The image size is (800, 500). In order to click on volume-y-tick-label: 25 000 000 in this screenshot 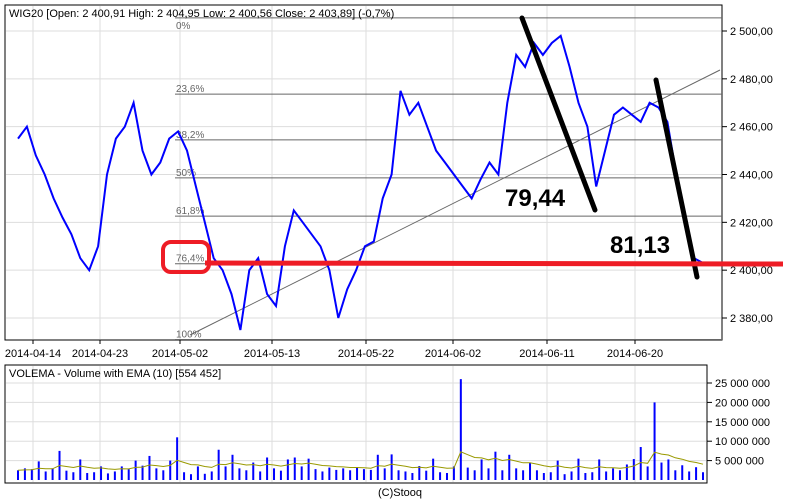, I will do `click(742, 384)`.